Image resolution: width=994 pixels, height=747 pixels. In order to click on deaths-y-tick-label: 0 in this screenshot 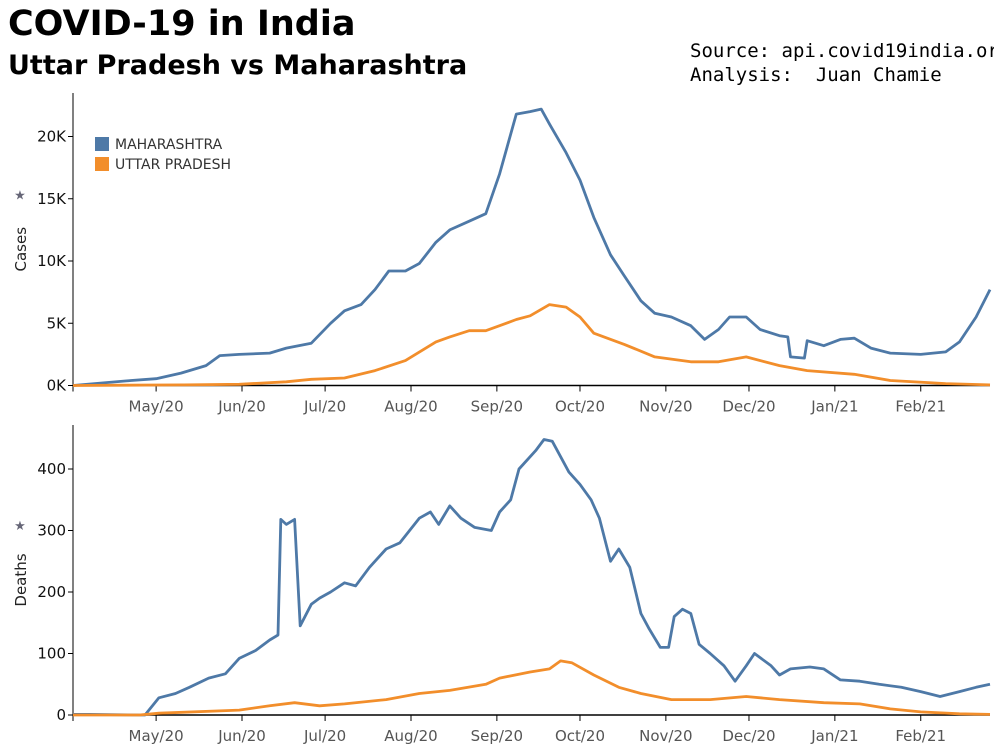, I will do `click(61, 715)`.